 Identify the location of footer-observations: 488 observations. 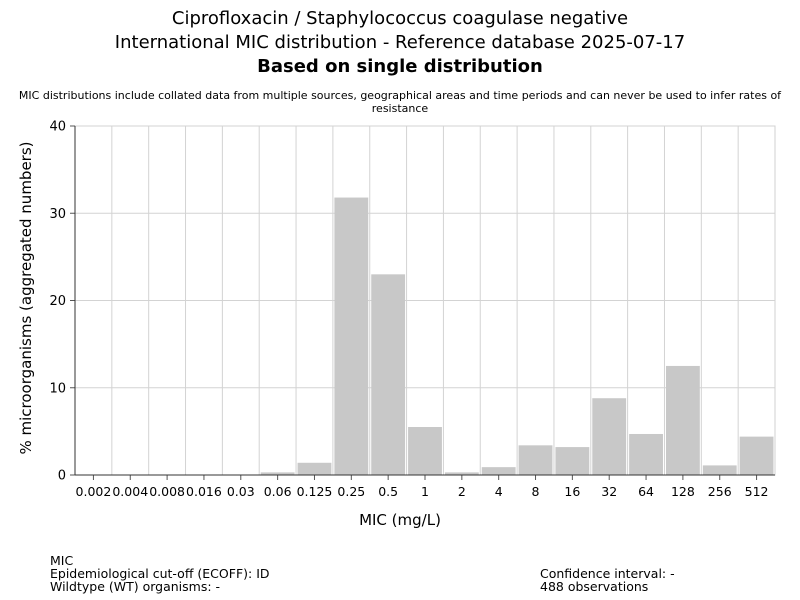
(594, 586).